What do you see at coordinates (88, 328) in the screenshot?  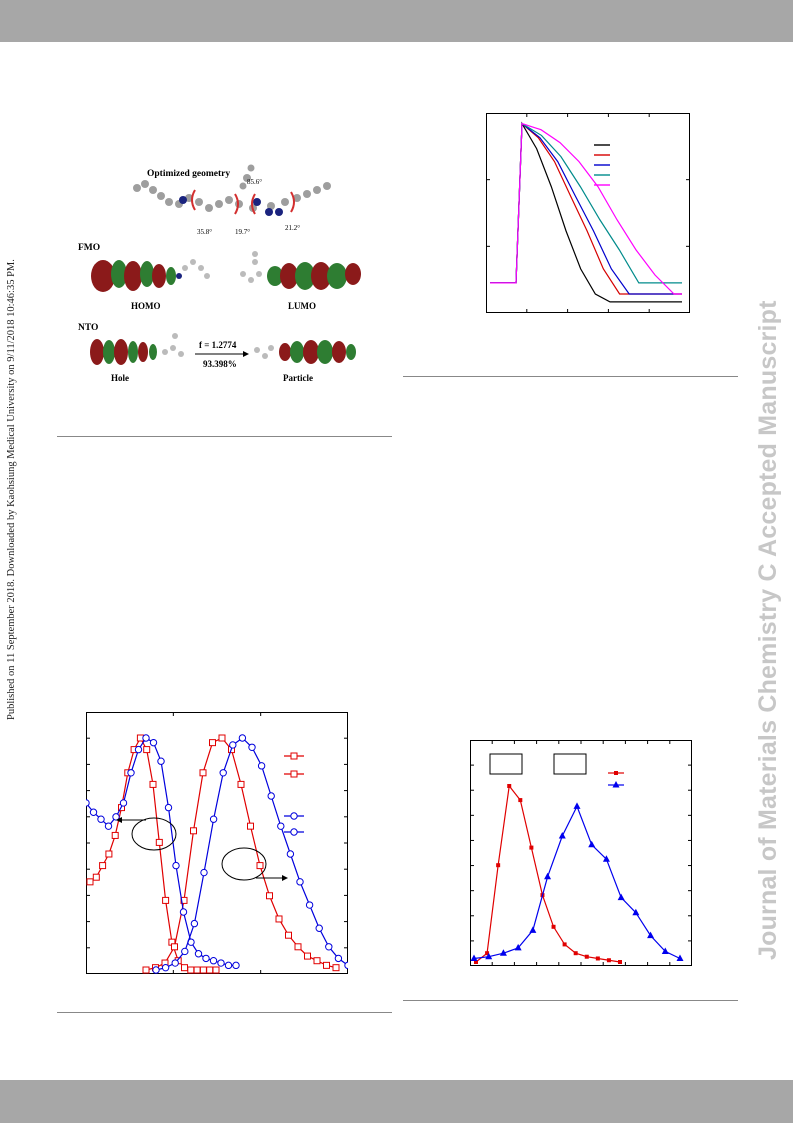 I see `nto-label: NTO` at bounding box center [88, 328].